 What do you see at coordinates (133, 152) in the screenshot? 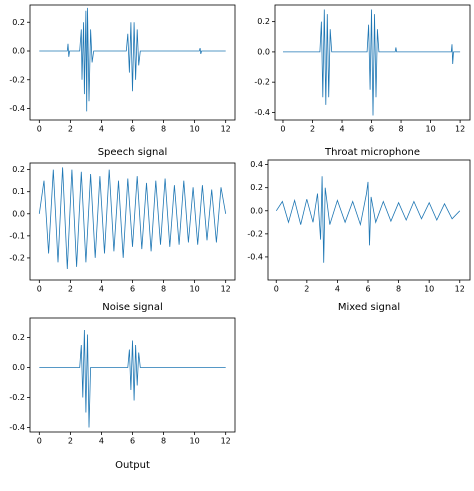
I see `panel-caption: Speech signal` at bounding box center [133, 152].